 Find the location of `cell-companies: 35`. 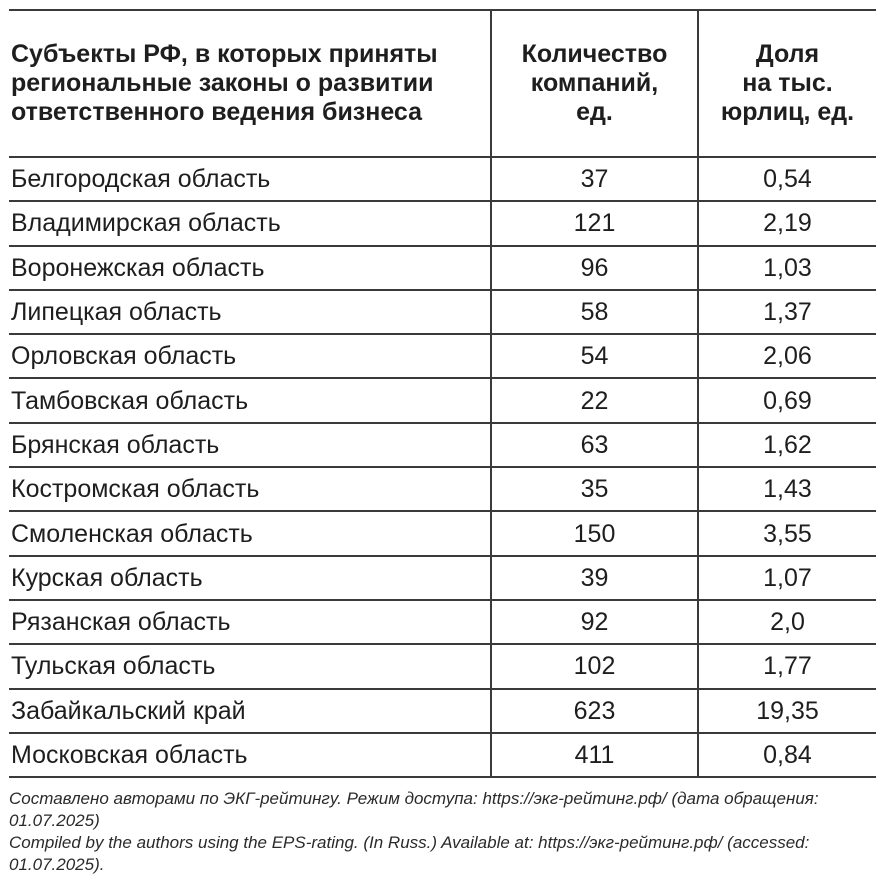

cell-companies: 35 is located at coordinates (594, 490).